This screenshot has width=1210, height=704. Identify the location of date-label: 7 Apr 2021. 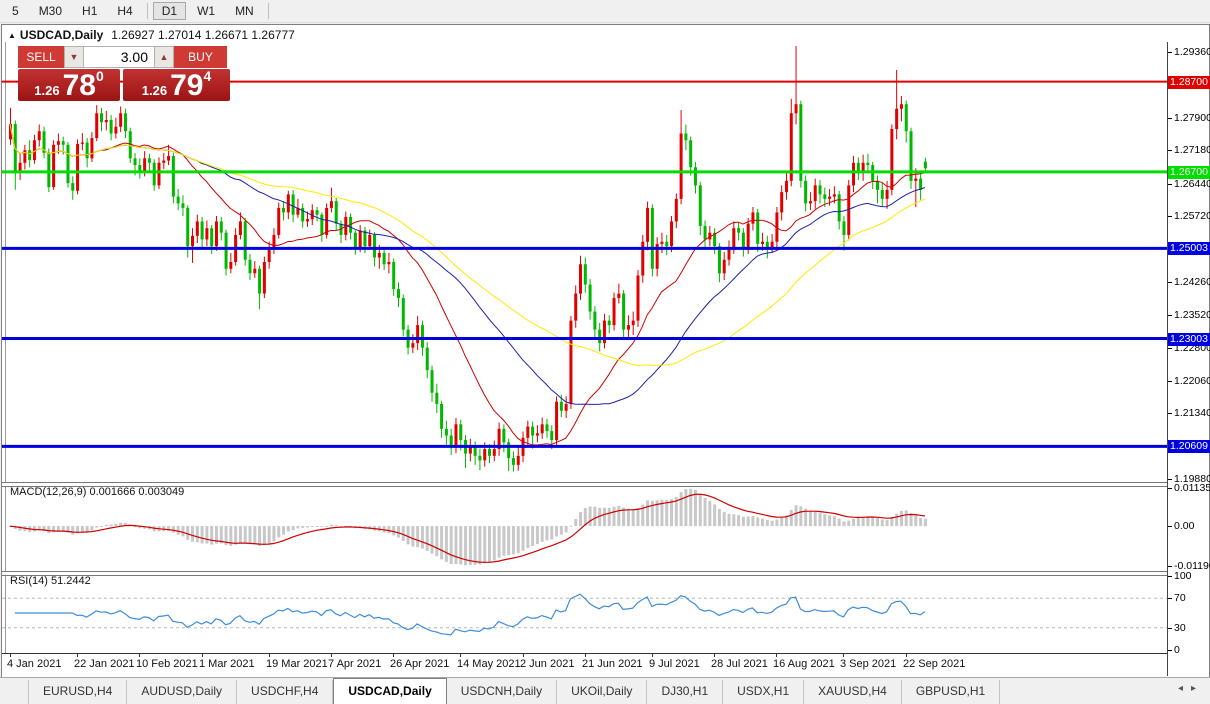
(355, 664).